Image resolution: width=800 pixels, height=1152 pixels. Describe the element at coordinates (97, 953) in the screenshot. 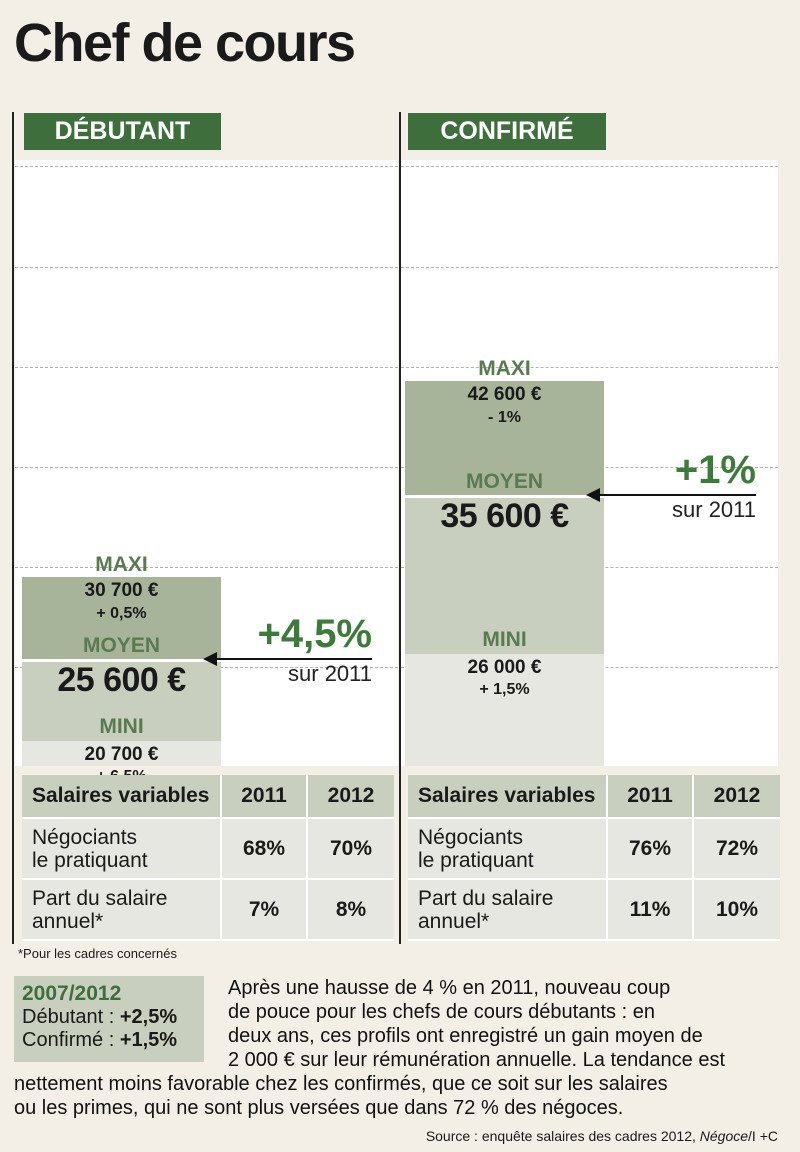

I see `footnote: *Pour les cadres concernés` at that location.